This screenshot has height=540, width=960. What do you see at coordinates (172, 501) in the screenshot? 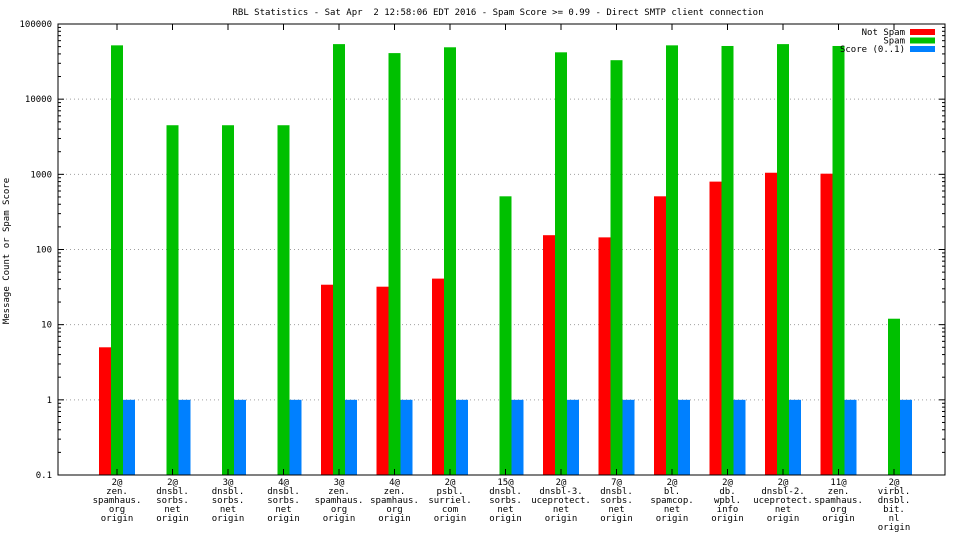
I see `x-tick-label: 2@ dnsbl. sorbs. net origin` at bounding box center [172, 501].